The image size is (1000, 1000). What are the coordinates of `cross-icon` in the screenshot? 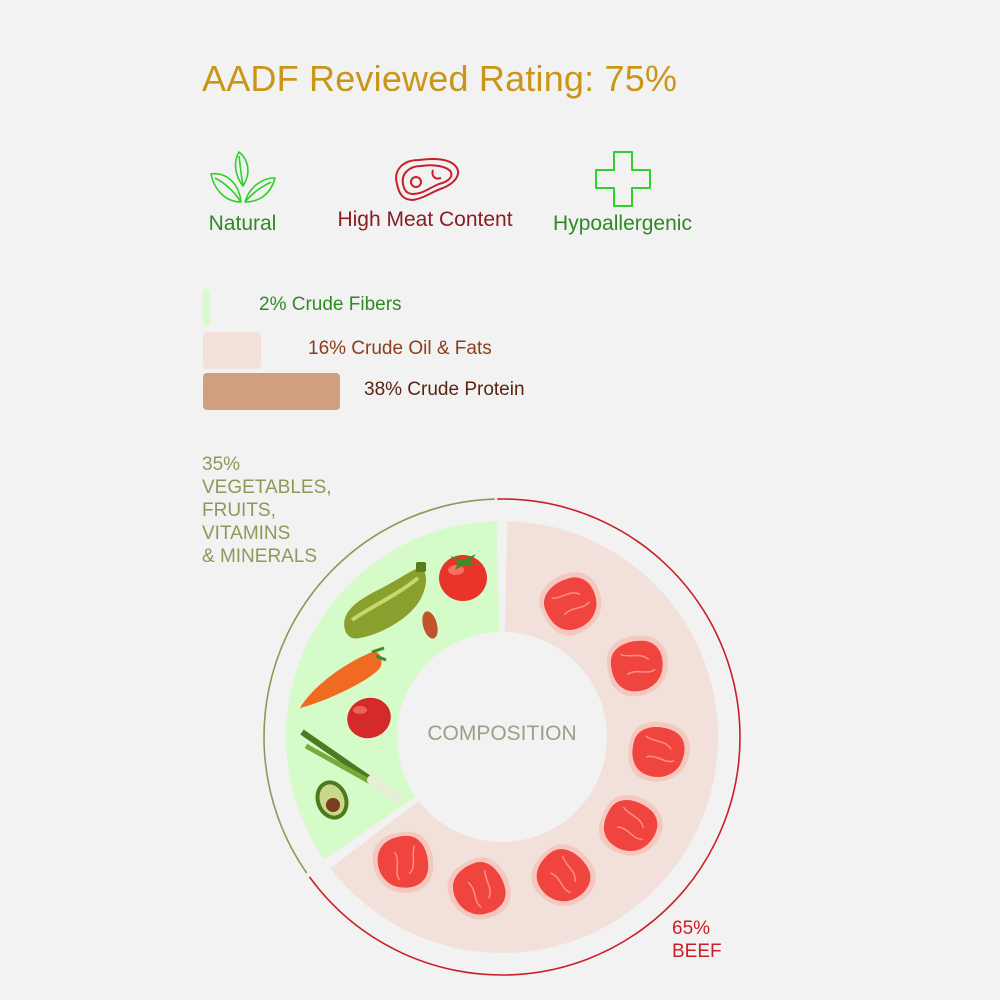 It's located at (622, 179).